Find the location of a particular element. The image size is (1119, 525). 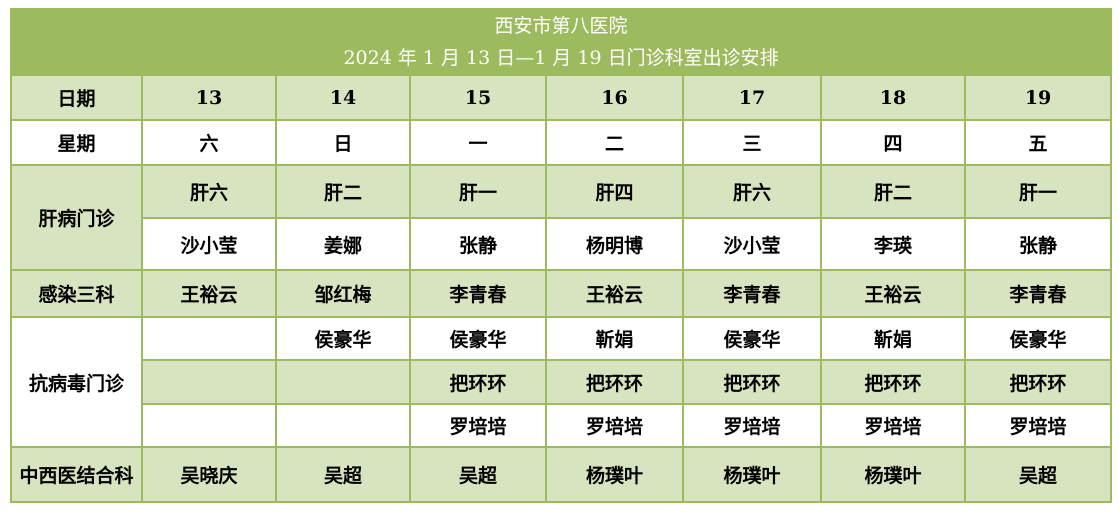

date-cell: 17 is located at coordinates (752, 97).